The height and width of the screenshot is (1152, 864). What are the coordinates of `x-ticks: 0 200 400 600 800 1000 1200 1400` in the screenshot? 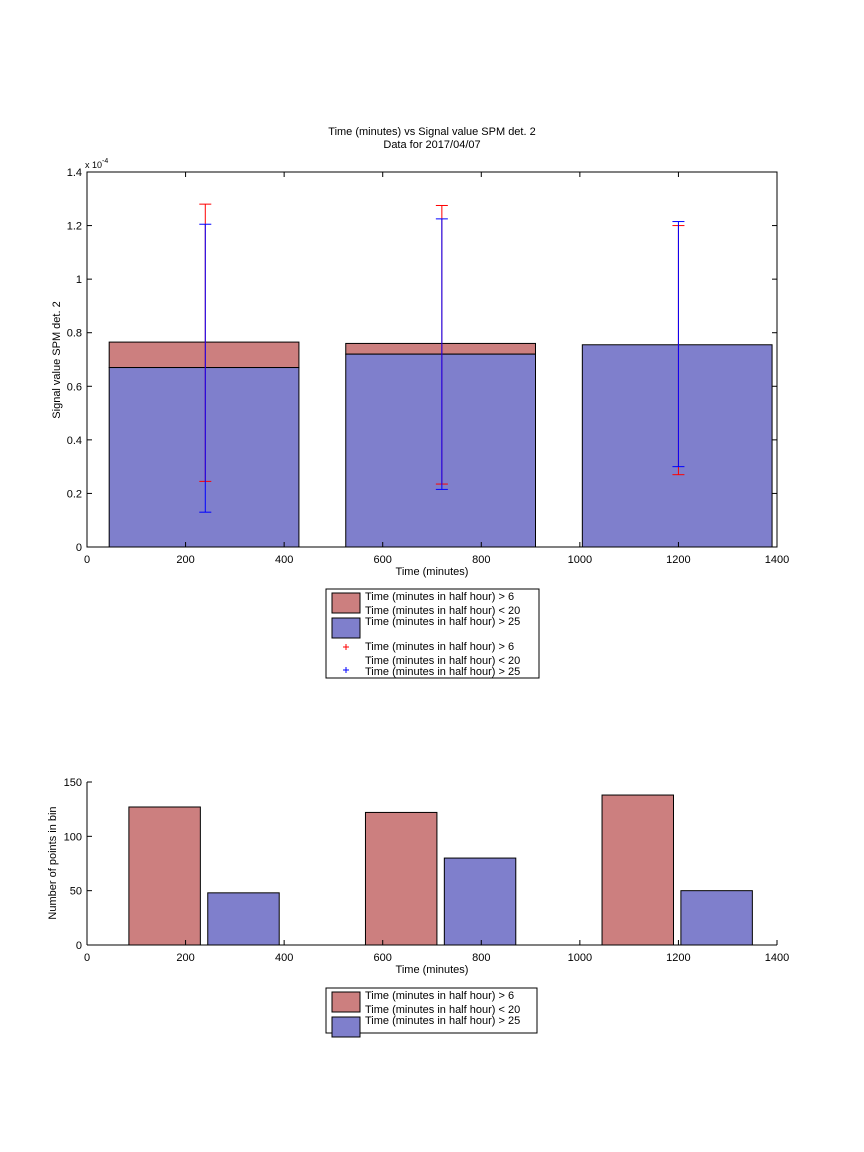 It's located at (436, 952).